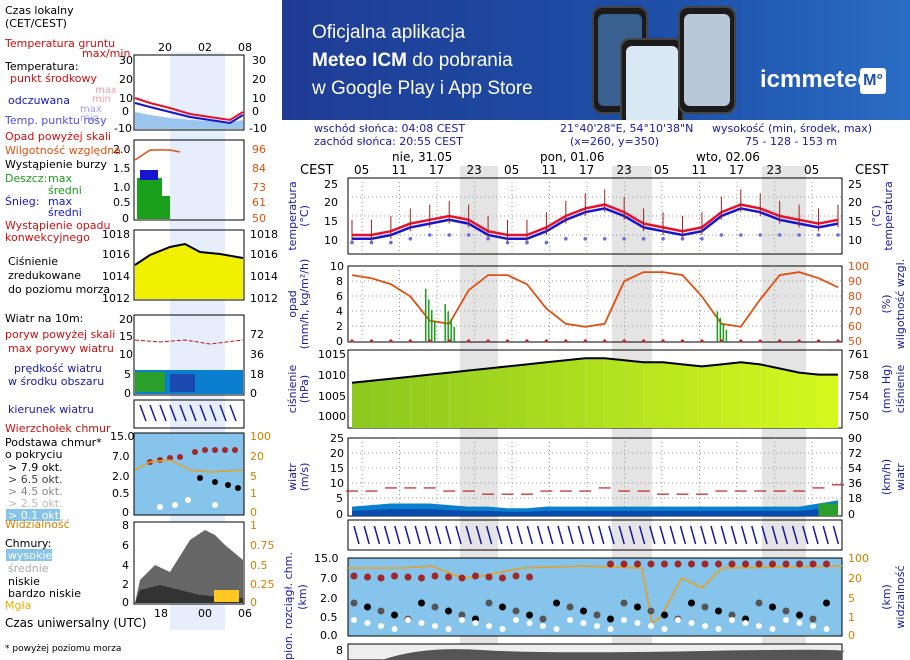 This screenshot has height=660, width=910. What do you see at coordinates (257, 354) in the screenshot?
I see `wind-tick-r: 36` at bounding box center [257, 354].